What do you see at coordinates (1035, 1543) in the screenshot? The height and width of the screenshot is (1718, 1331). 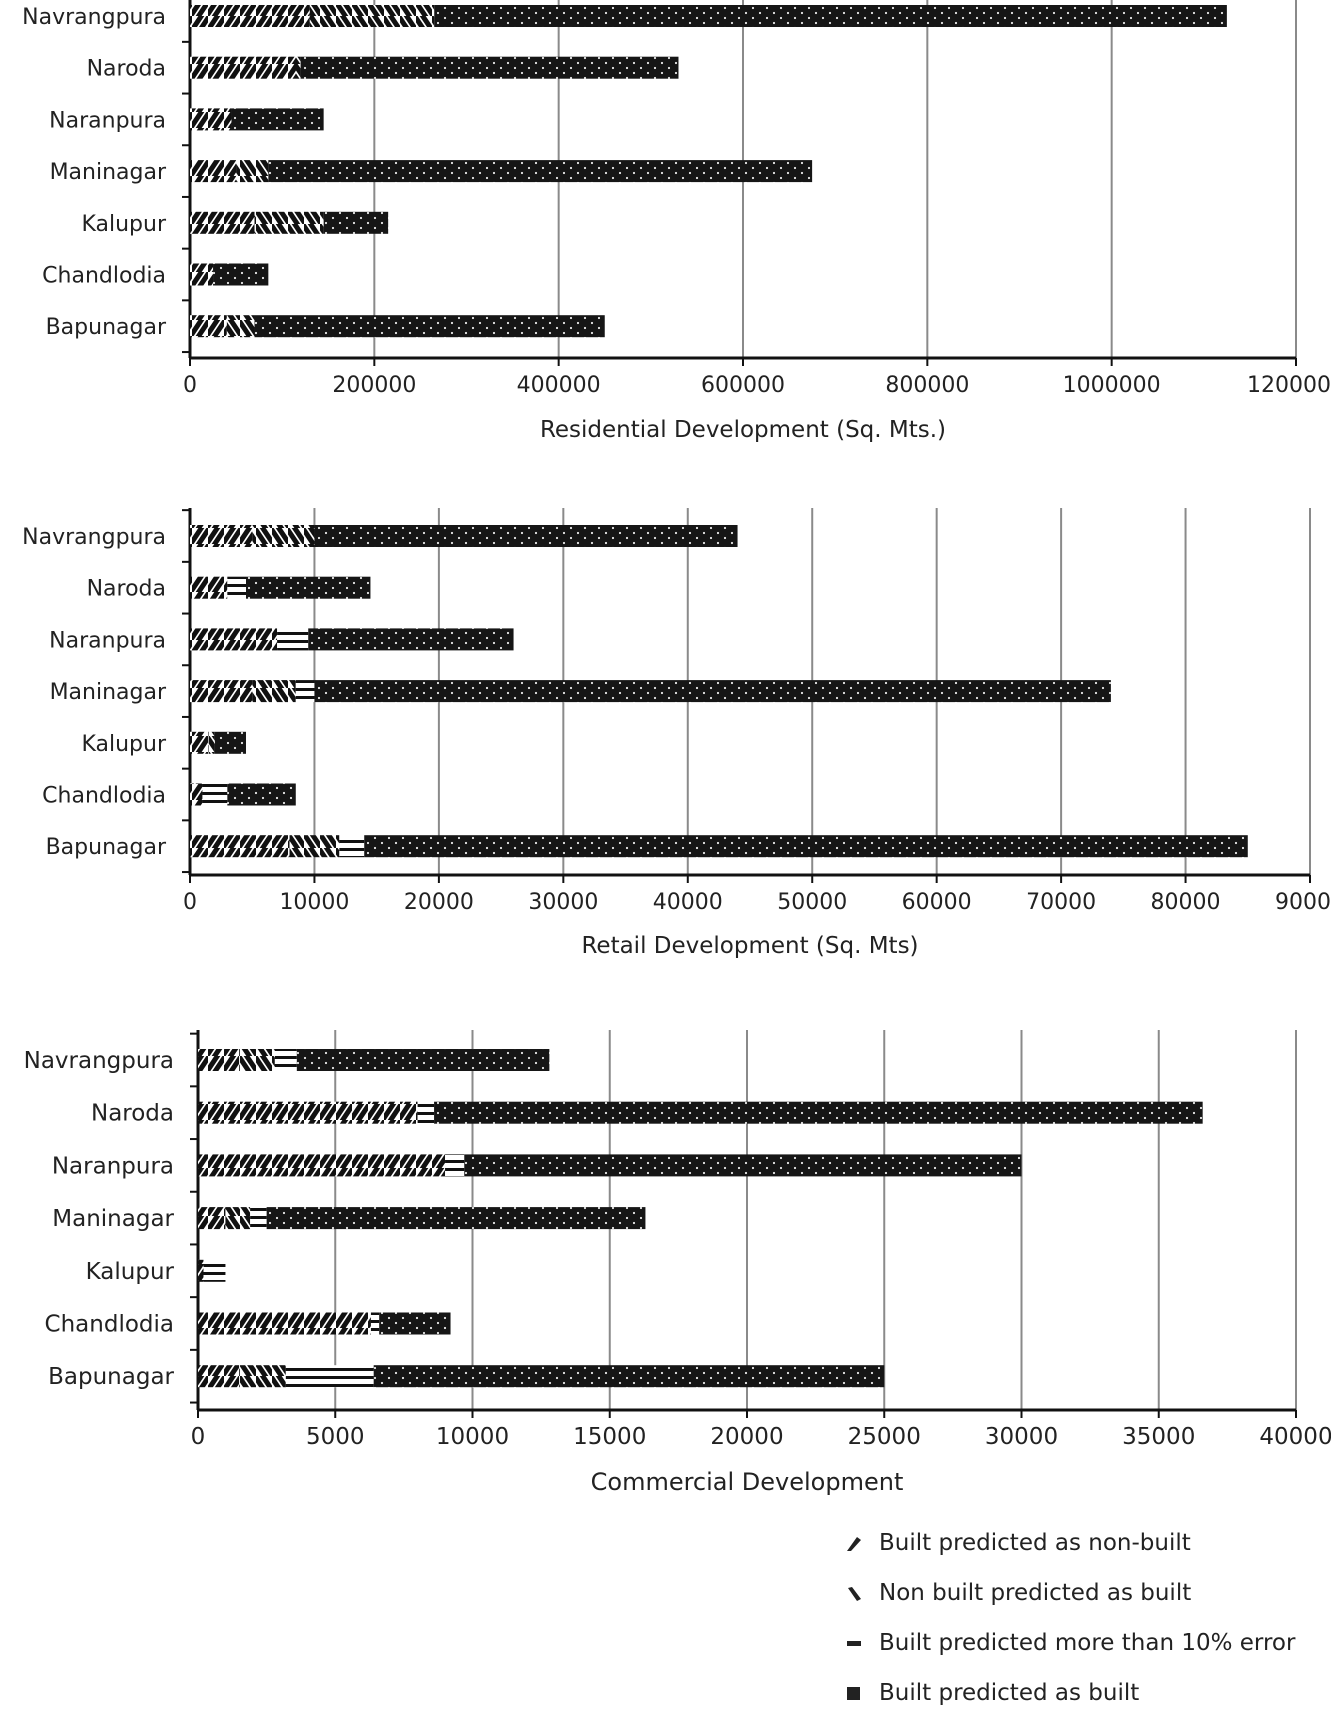 I see `legend-label: Built predicted as non-built` at bounding box center [1035, 1543].